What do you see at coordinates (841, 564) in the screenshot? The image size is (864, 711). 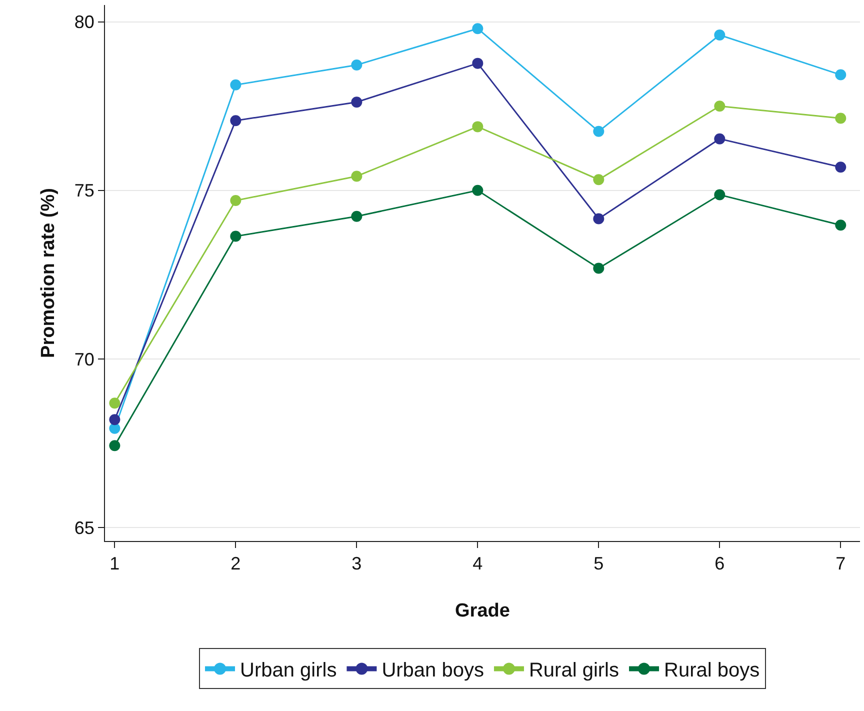 I see `x-tick-label: 7` at bounding box center [841, 564].